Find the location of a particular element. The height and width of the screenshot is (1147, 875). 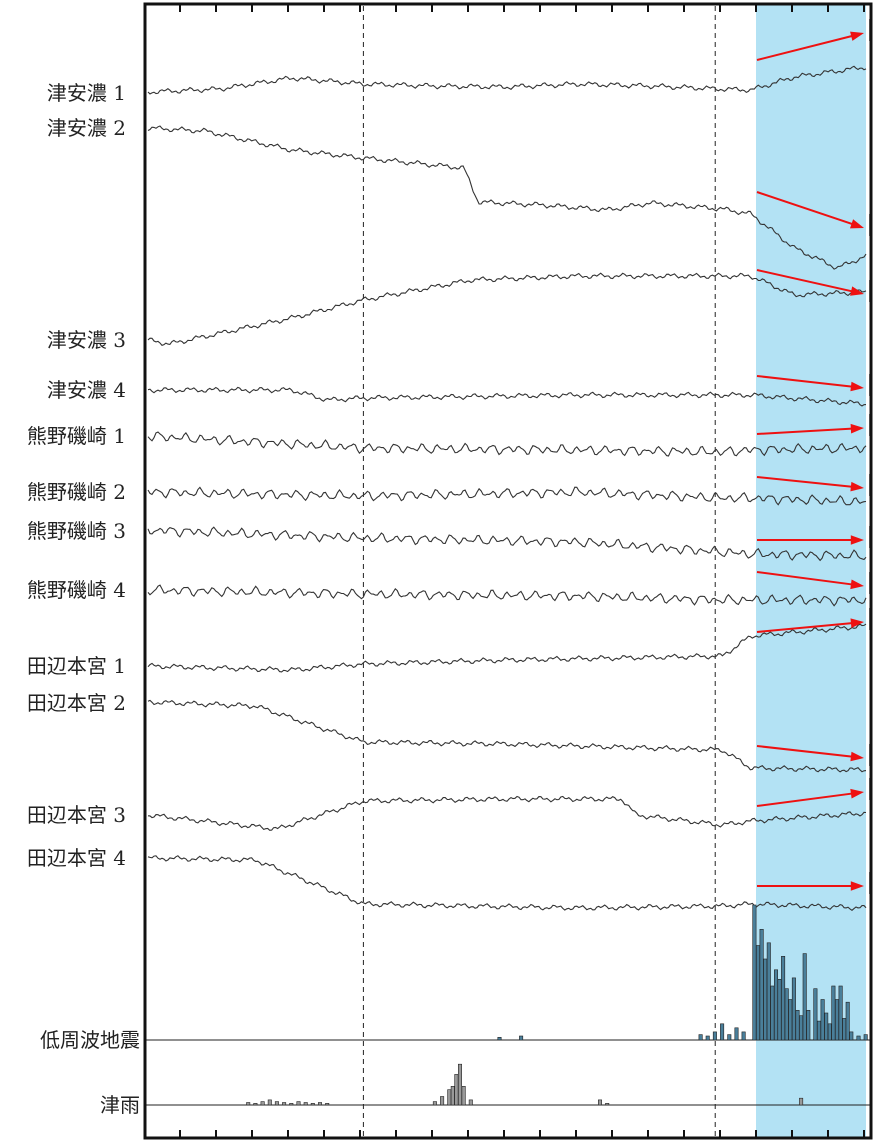

series-label-5: 熊野磯崎 1 is located at coordinates (76, 436).